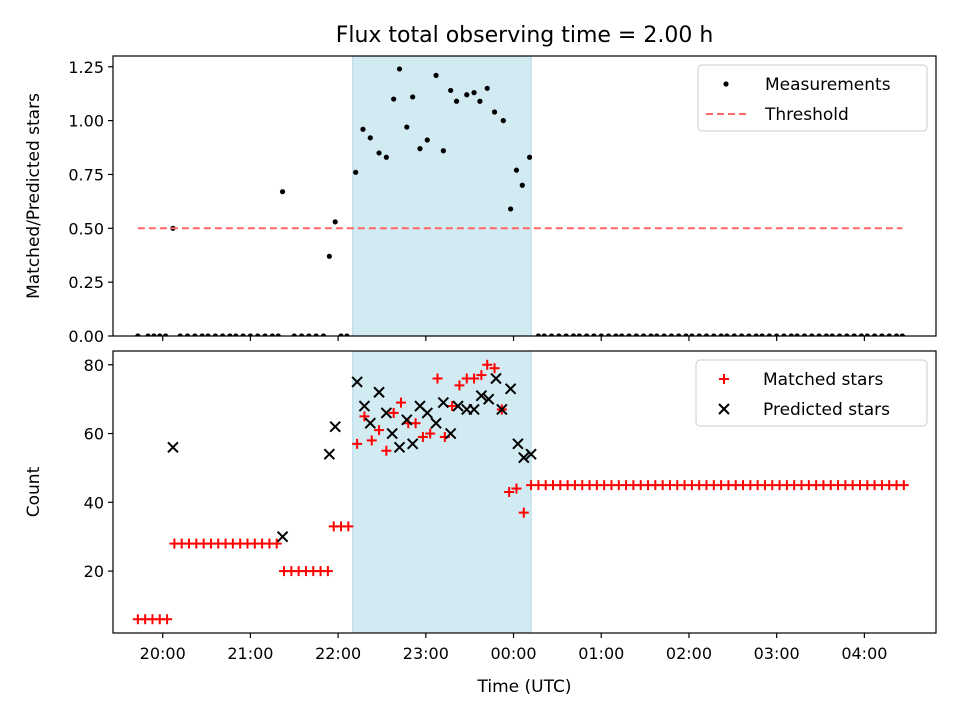 The image size is (960, 720). I want to click on series-predicted-stars, so click(352, 457).